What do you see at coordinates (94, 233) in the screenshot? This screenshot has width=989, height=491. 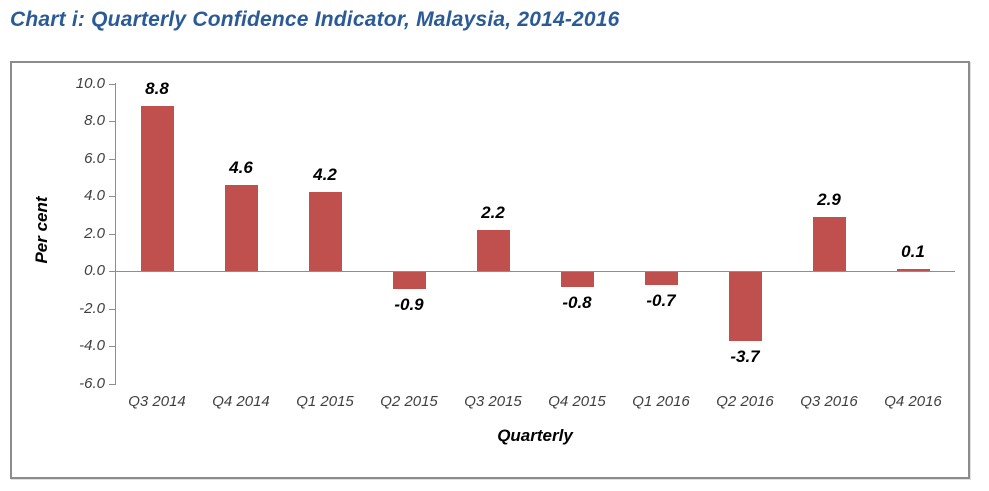 I see `y-tick-label: 2.0` at bounding box center [94, 233].